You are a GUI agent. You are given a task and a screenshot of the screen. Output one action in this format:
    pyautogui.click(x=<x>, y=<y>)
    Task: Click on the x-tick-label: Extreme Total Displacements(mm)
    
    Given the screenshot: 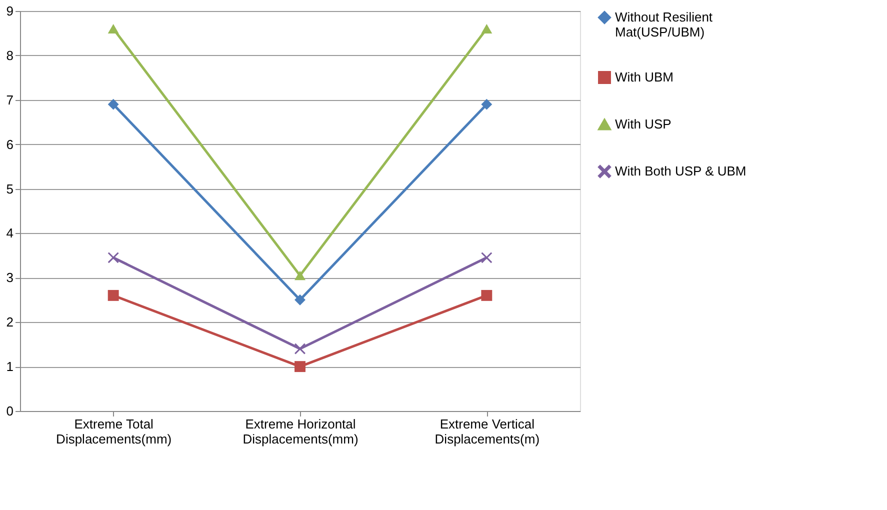 What is the action you would take?
    pyautogui.click(x=114, y=431)
    